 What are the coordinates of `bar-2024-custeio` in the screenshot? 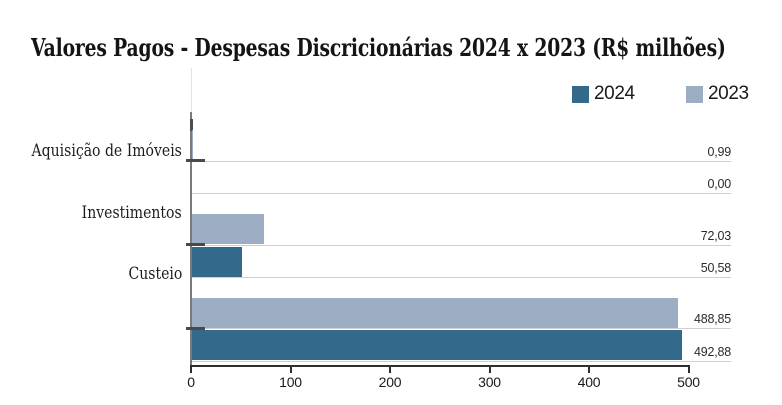 It's located at (437, 345).